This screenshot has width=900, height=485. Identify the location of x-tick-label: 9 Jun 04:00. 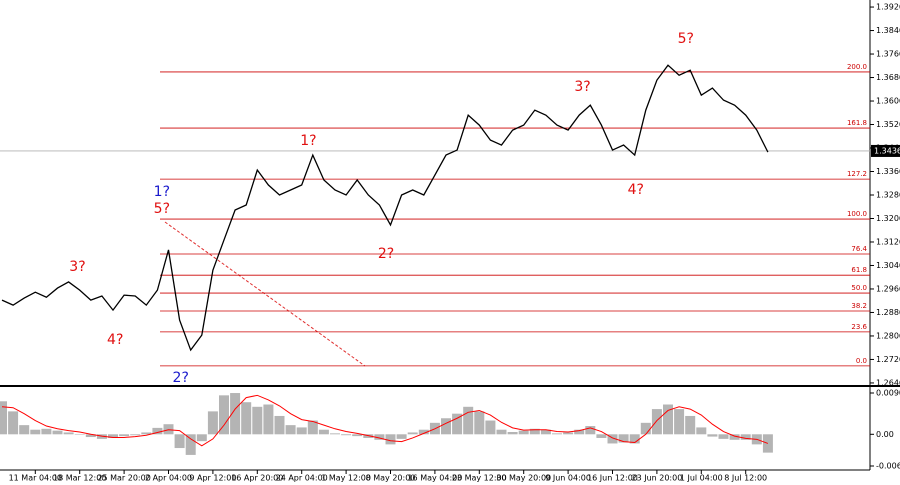
(568, 478).